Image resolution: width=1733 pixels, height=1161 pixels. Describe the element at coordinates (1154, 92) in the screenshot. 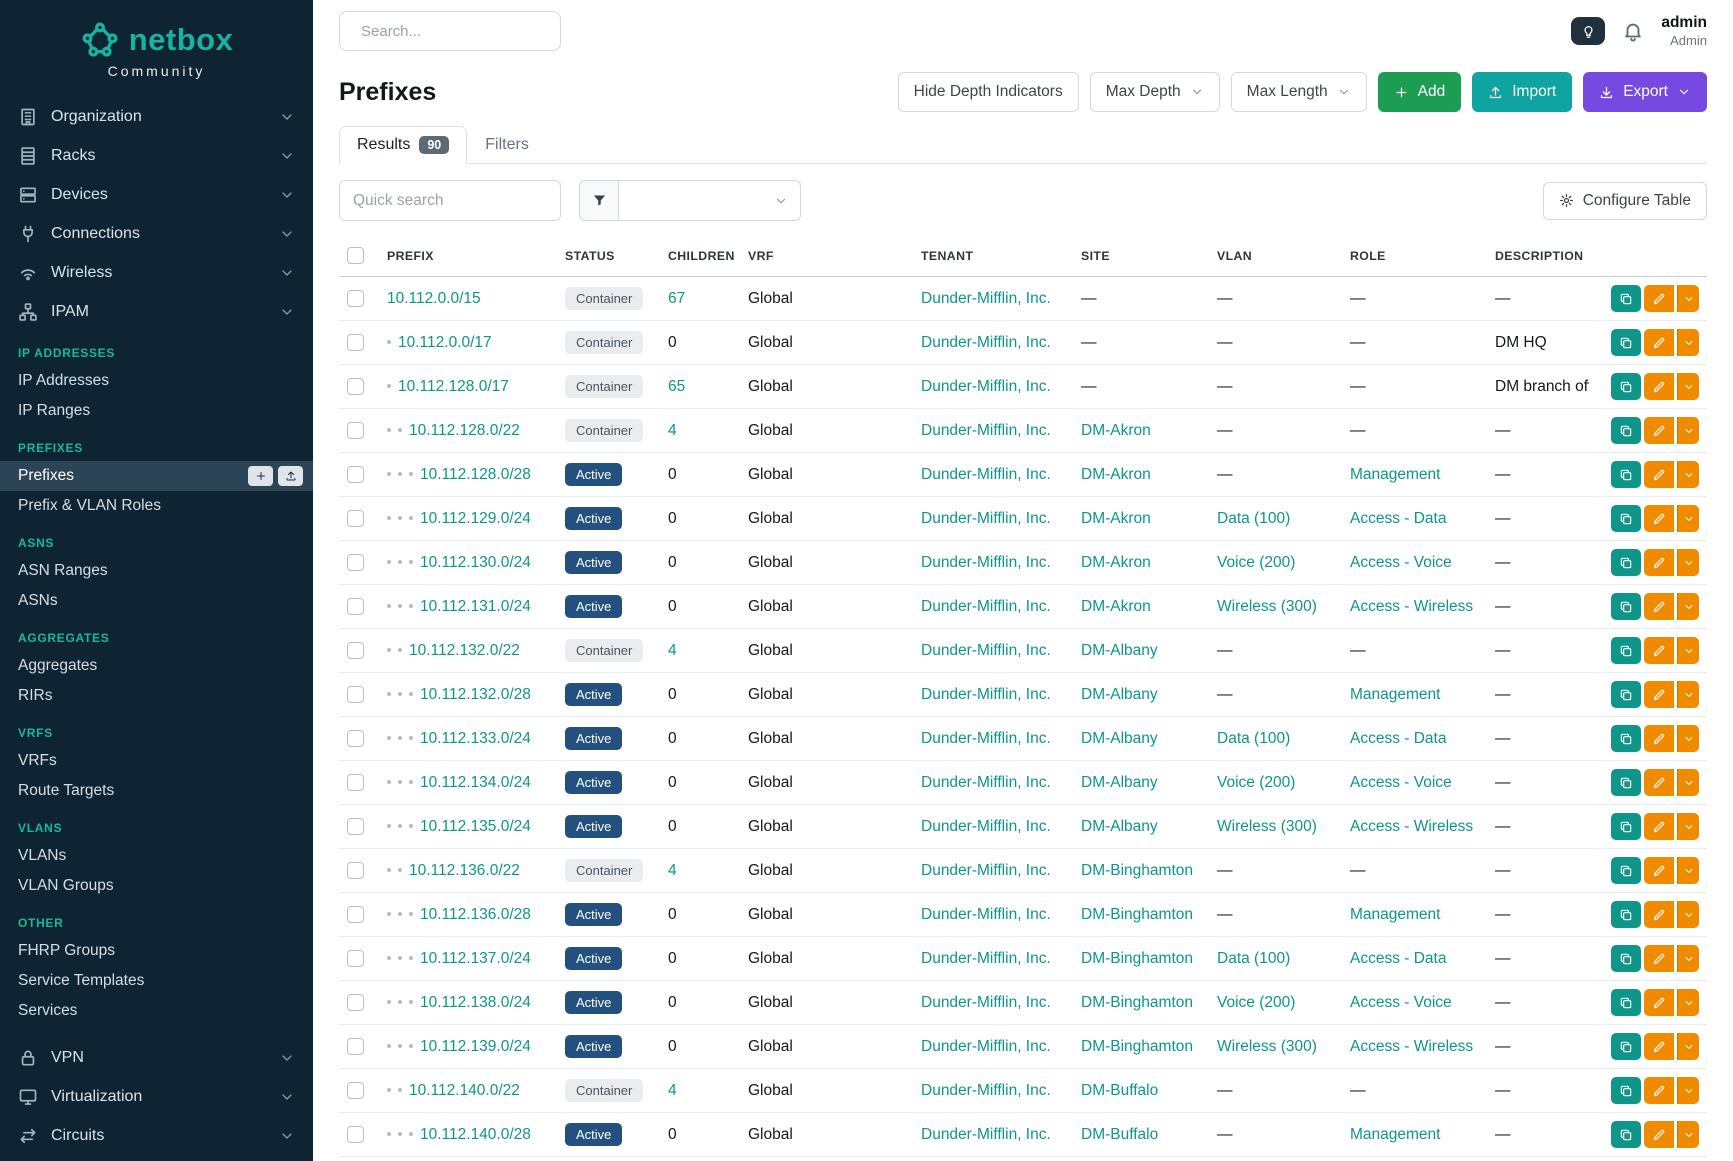

I see `max-depth-dropdown: Max Depth` at that location.